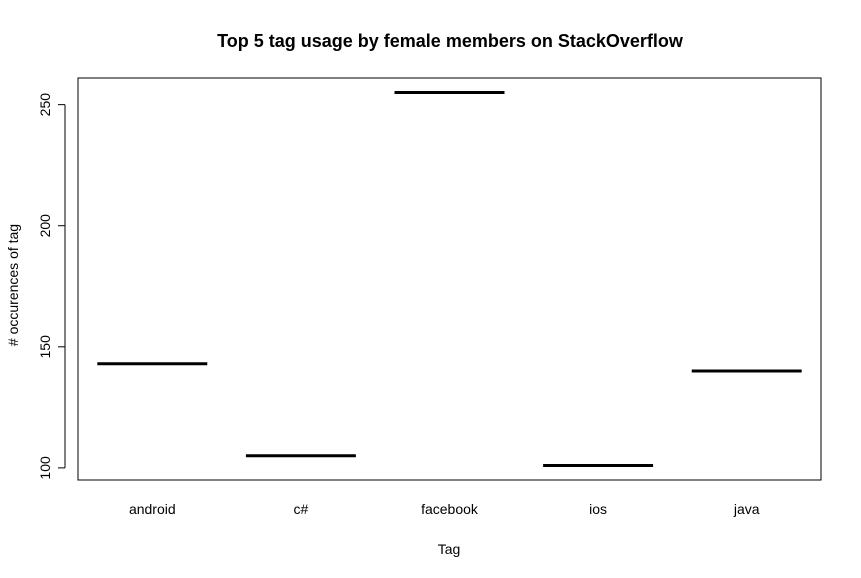 The image size is (861, 578). Describe the element at coordinates (449, 549) in the screenshot. I see `x-axis-label: Tag` at that location.